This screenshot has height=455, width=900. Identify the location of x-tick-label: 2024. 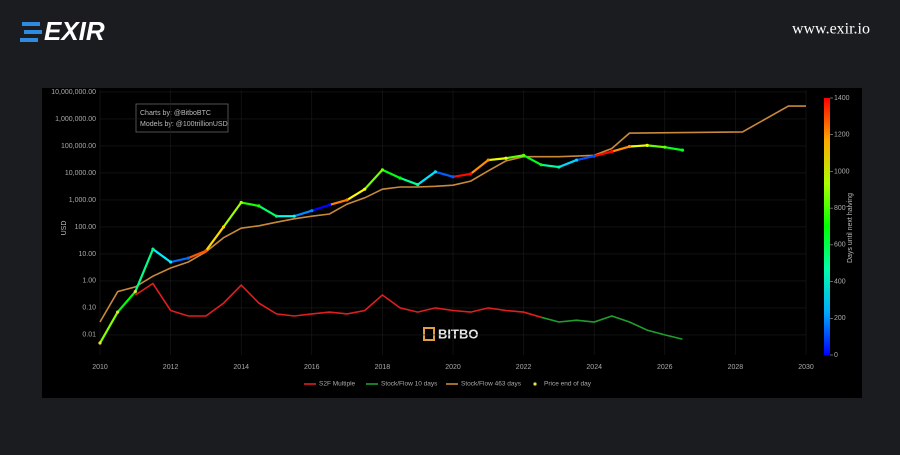
(594, 367).